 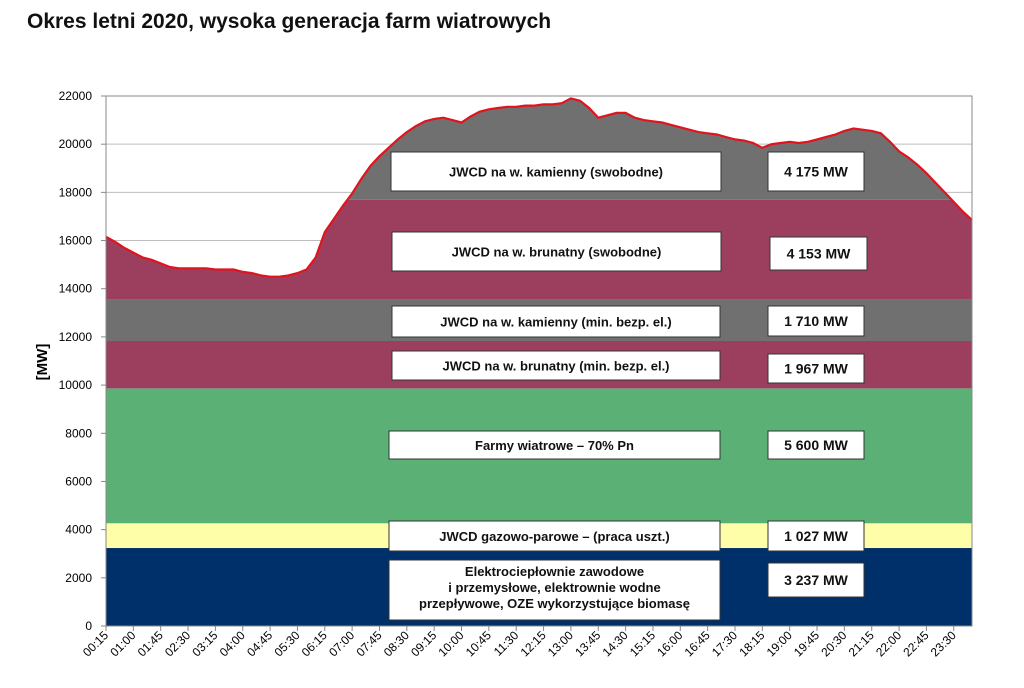 I want to click on x-tick-label: 12:15, so click(x=533, y=643).